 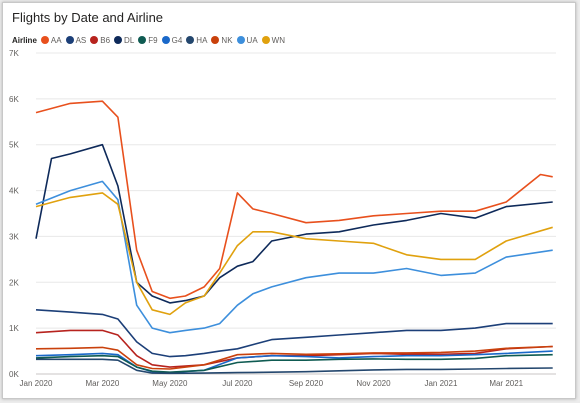 What do you see at coordinates (14, 53) in the screenshot?
I see `y-tick-label: 7K` at bounding box center [14, 53].